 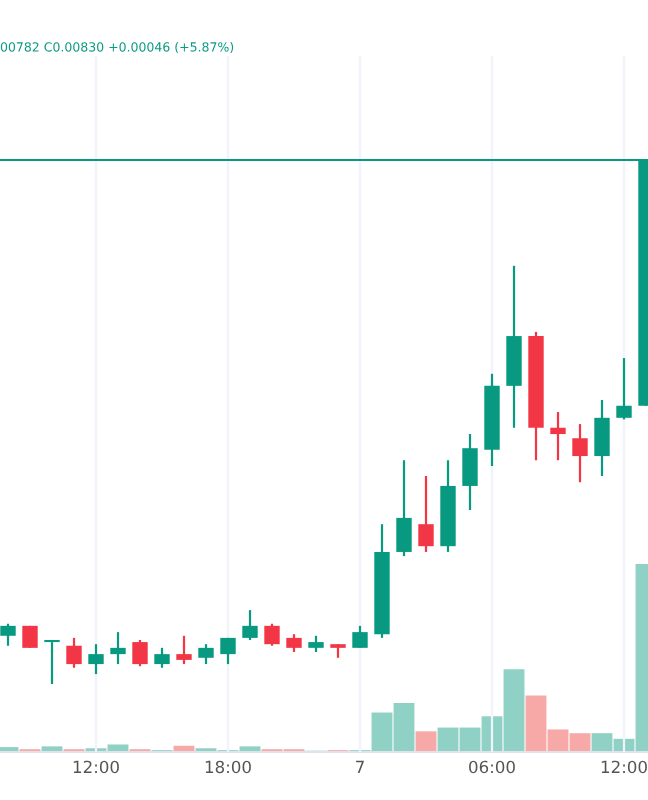 What do you see at coordinates (228, 767) in the screenshot?
I see `x-tick-label: 18:00` at bounding box center [228, 767].